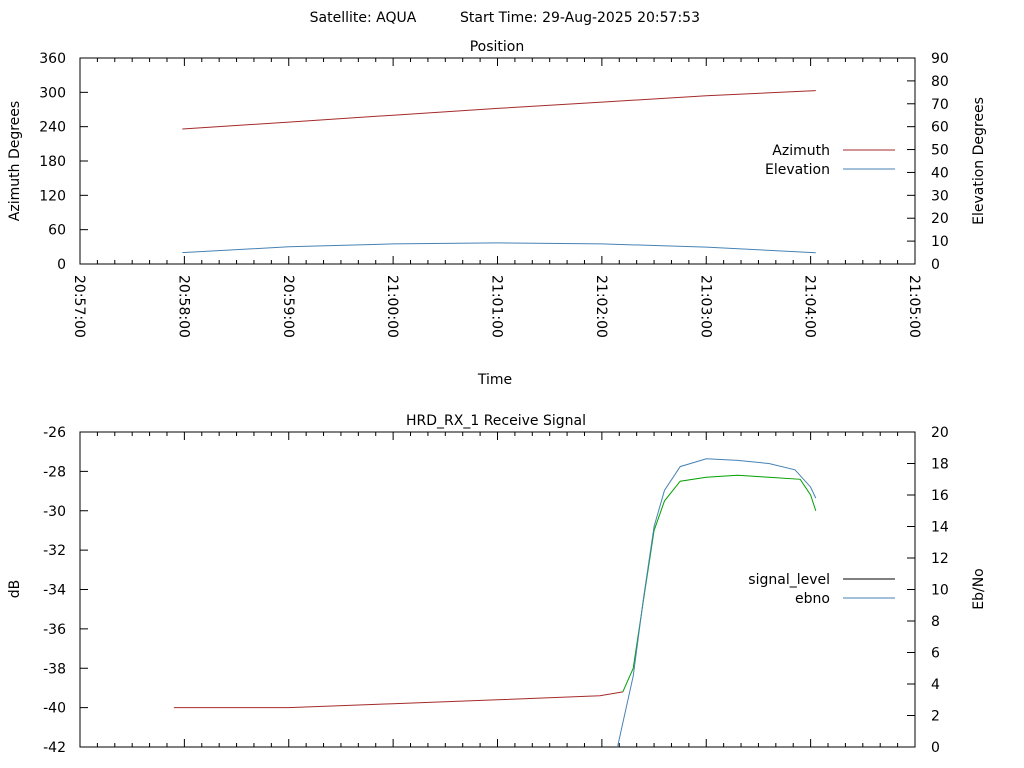 This screenshot has height=768, width=1024. Describe the element at coordinates (801, 151) in the screenshot. I see `position-legend-label: Azimuth` at that location.